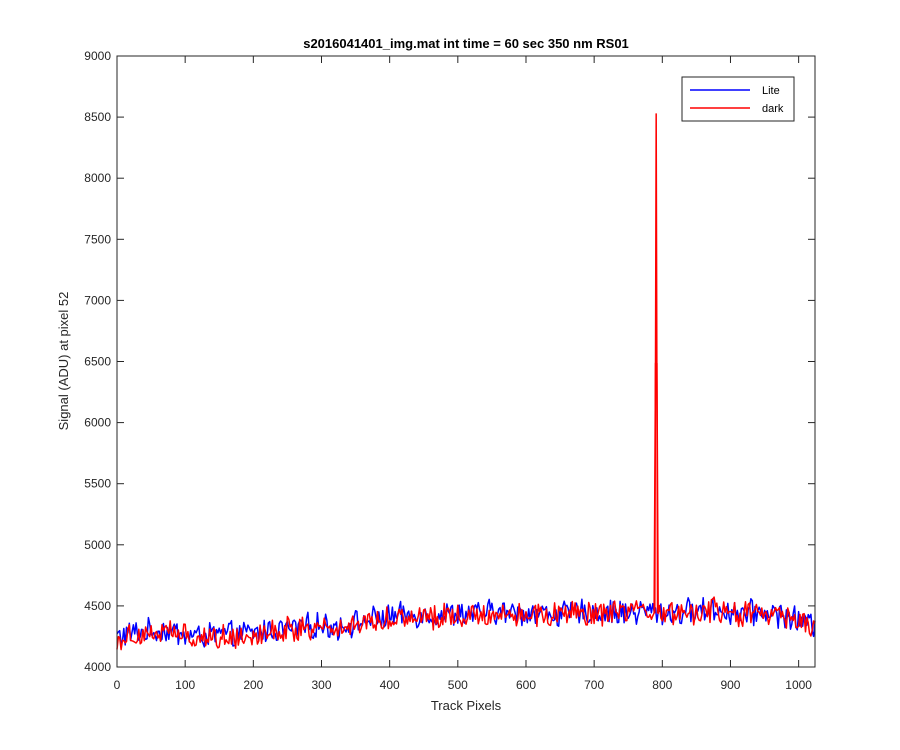 This screenshot has width=900, height=750. I want to click on legend: Lite dark, so click(738, 99).